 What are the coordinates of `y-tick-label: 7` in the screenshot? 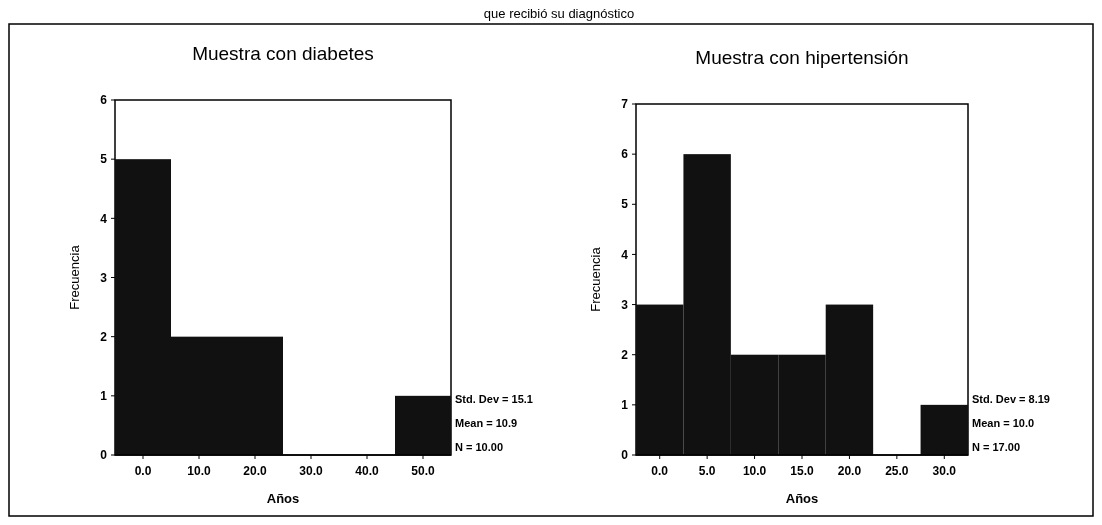 It's located at (625, 104).